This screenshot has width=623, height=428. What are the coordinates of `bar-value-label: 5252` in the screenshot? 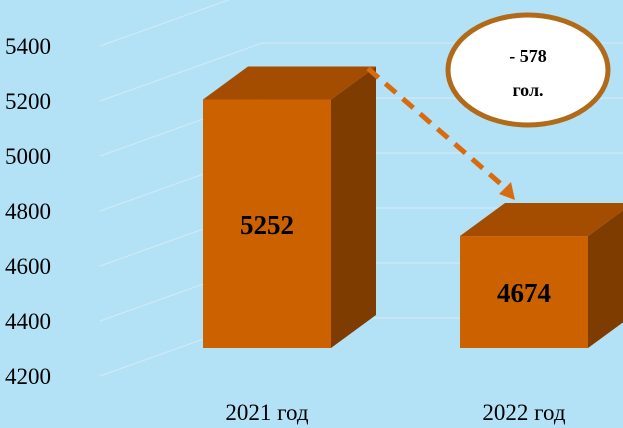 It's located at (267, 225).